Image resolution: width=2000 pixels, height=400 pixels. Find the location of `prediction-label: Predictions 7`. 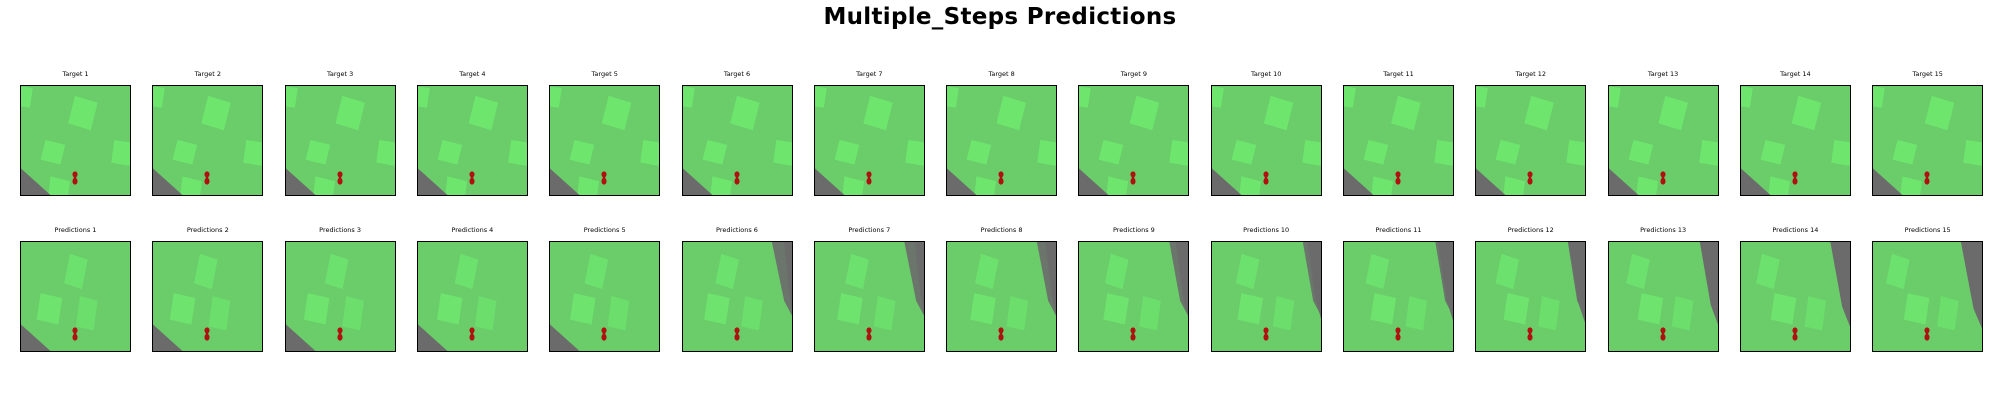

prediction-label: Predictions 7 is located at coordinates (869, 230).